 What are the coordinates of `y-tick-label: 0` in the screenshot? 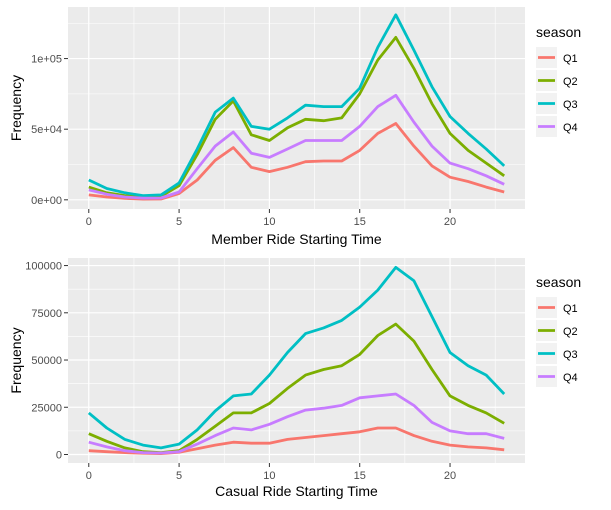 It's located at (59, 455).